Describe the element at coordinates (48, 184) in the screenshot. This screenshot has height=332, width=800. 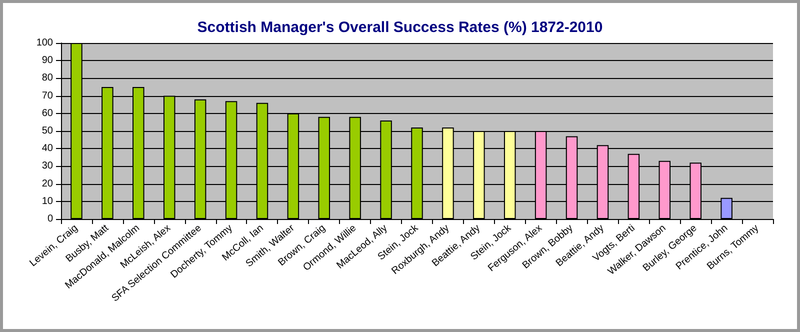
I see `y-tick-label: 20` at that location.